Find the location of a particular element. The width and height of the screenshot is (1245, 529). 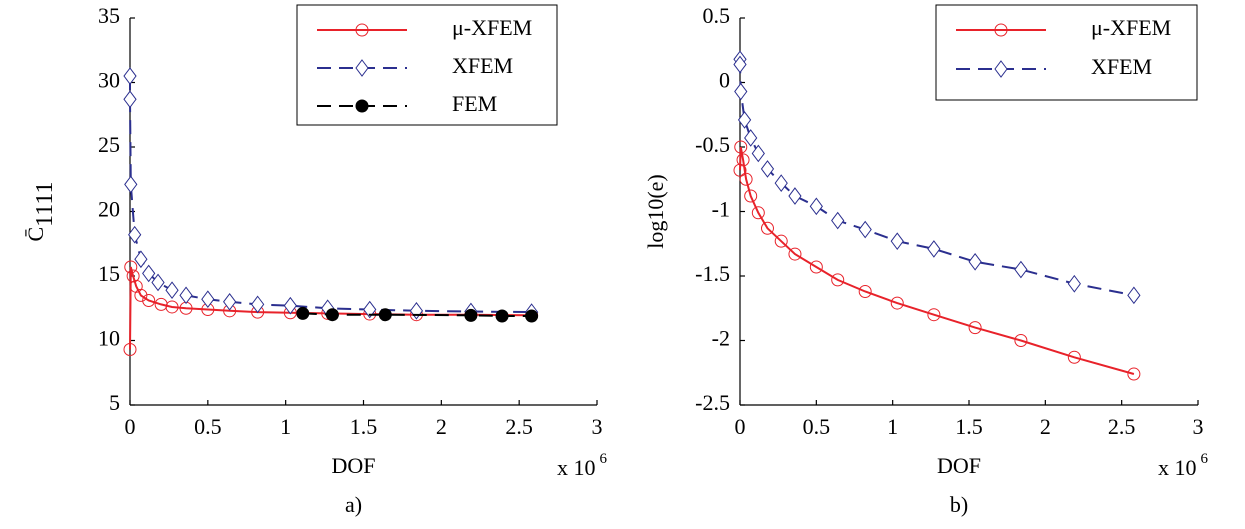

legend-label: FEM is located at coordinates (474, 103).